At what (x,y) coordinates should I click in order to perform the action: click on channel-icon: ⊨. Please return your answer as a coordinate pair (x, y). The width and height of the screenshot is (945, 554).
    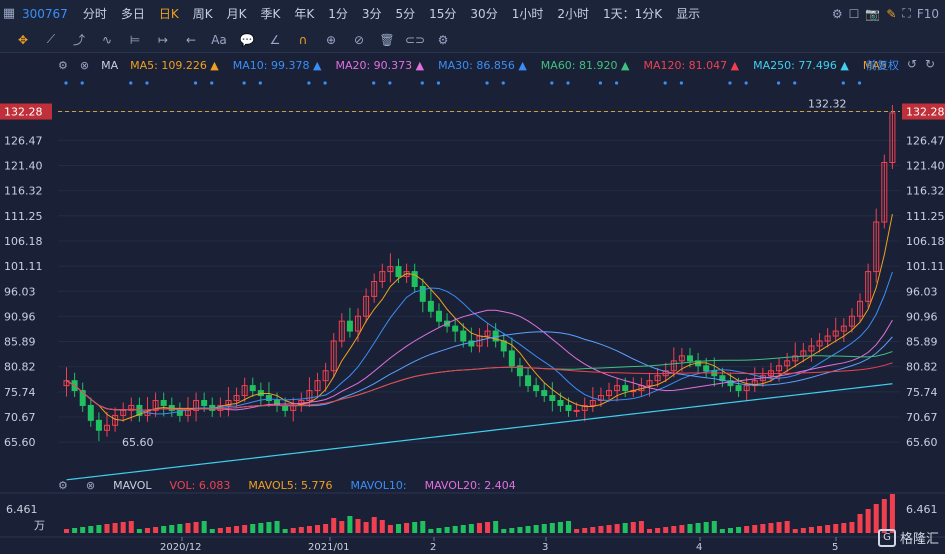
    Looking at the image, I should click on (135, 39).